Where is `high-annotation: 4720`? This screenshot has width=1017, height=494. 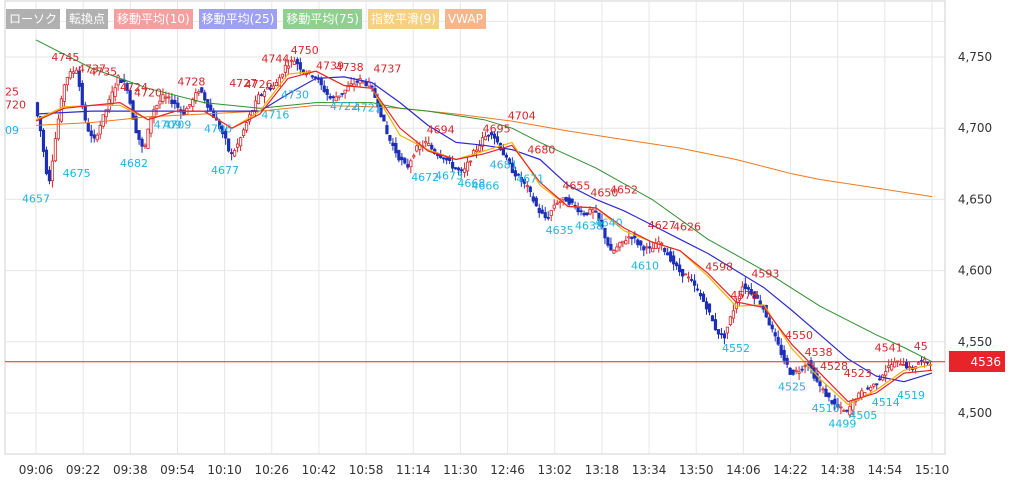 high-annotation: 4720 is located at coordinates (148, 93).